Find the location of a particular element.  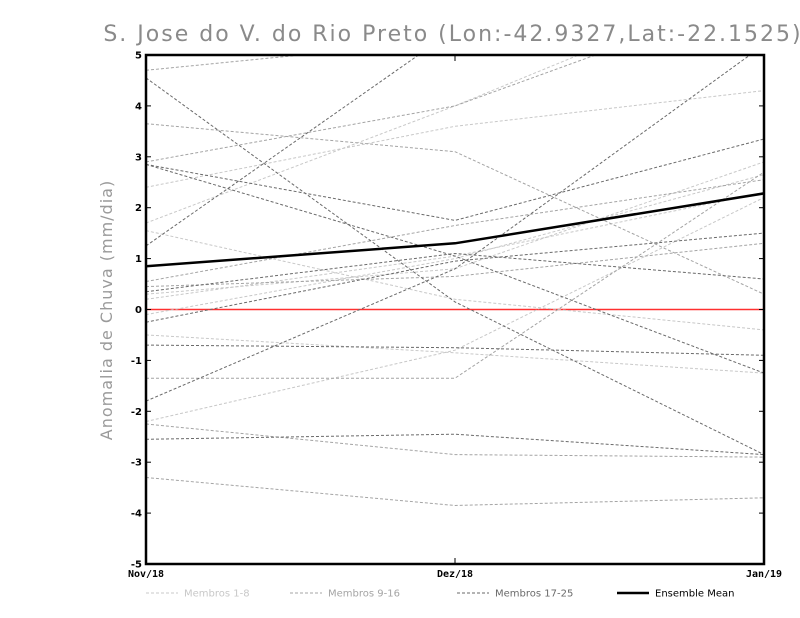

y-tick-label: 5 is located at coordinates (138, 56).